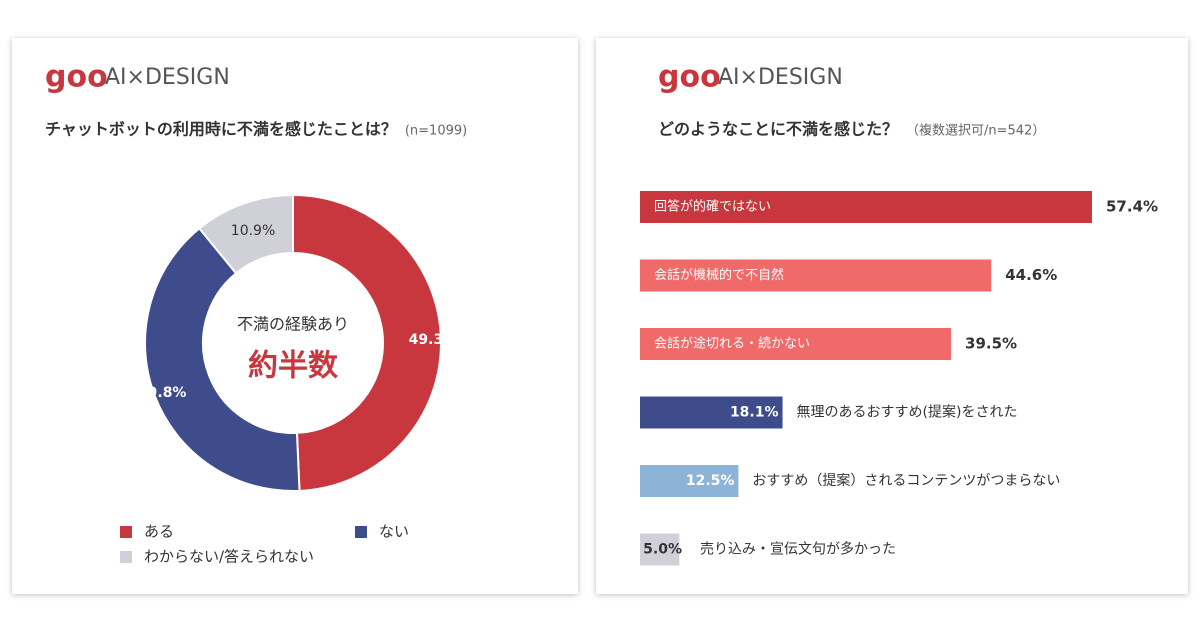 The width and height of the screenshot is (1200, 630). What do you see at coordinates (975, 131) in the screenshot?
I see `chart-subtitle: （複数選択可/n=542）` at bounding box center [975, 131].